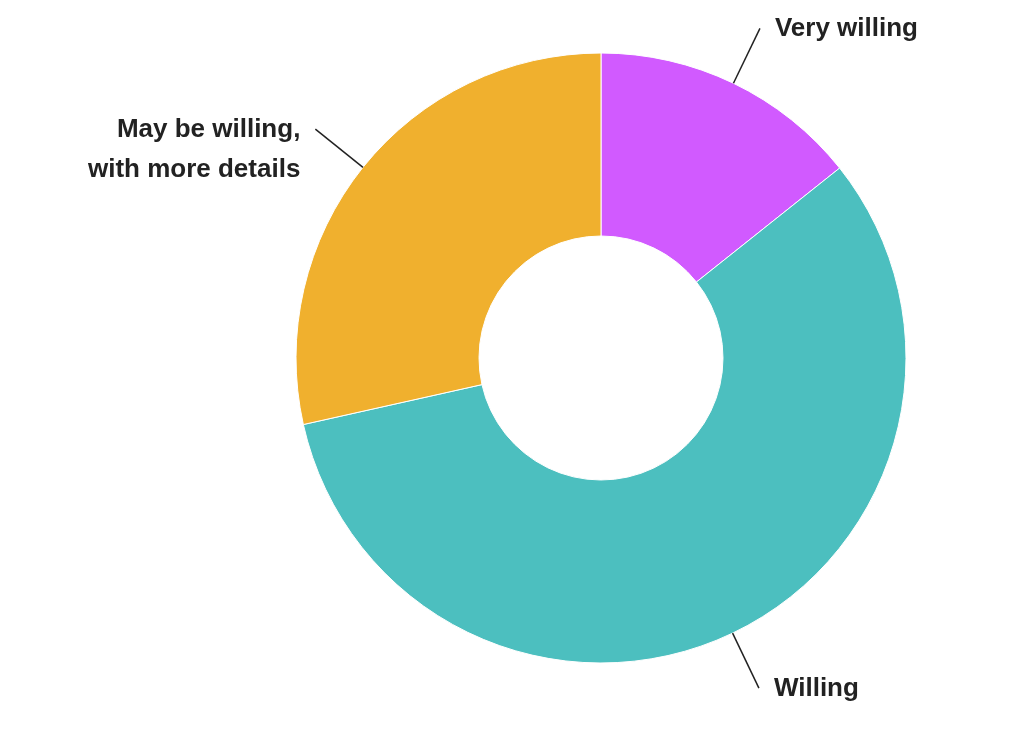  Describe the element at coordinates (846, 27) in the screenshot. I see `slice-label: Very willing` at that location.